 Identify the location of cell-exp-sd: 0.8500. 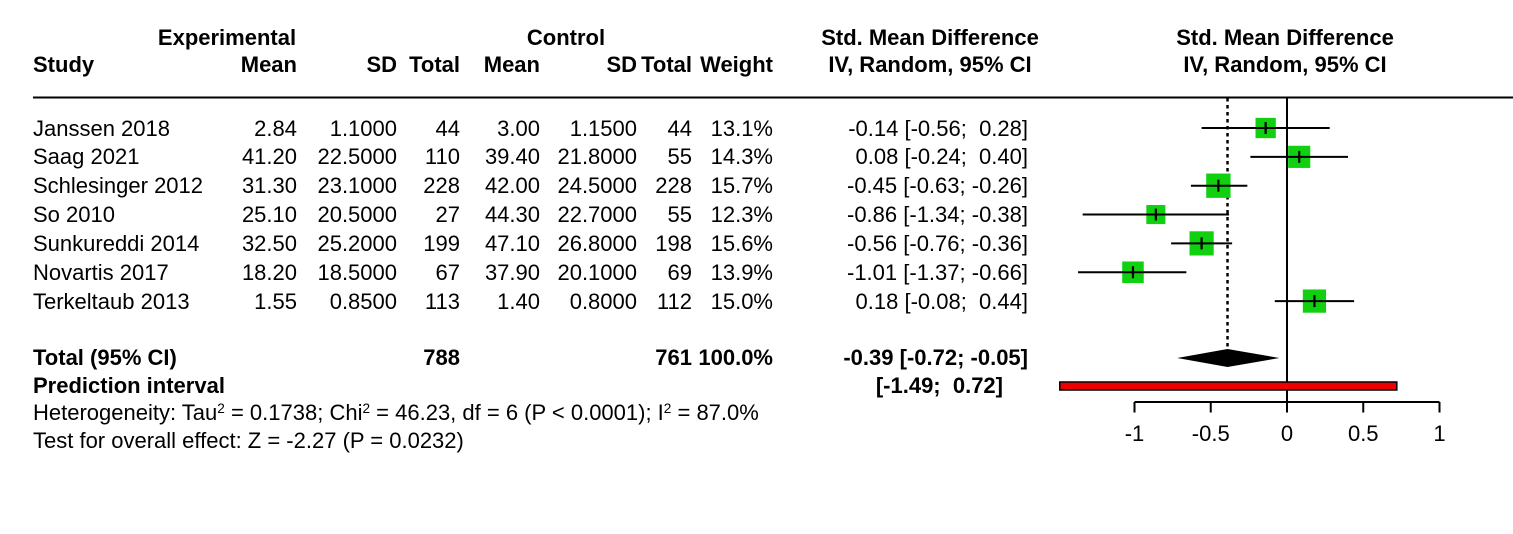
(363, 301).